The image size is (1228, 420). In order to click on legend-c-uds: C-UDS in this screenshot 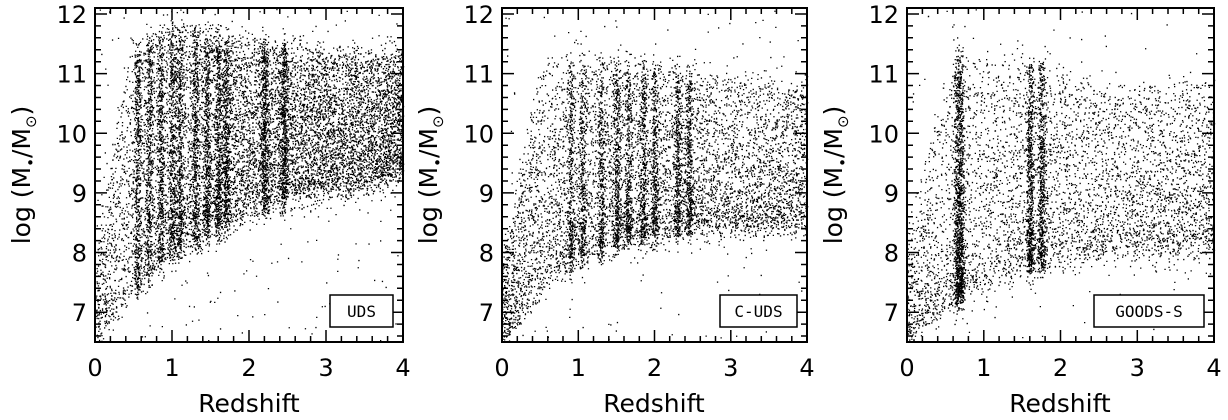, I will do `click(758, 311)`.